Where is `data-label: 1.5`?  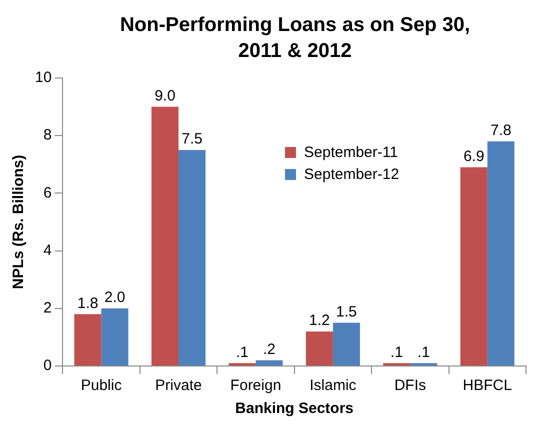 data-label: 1.5 is located at coordinates (346, 311).